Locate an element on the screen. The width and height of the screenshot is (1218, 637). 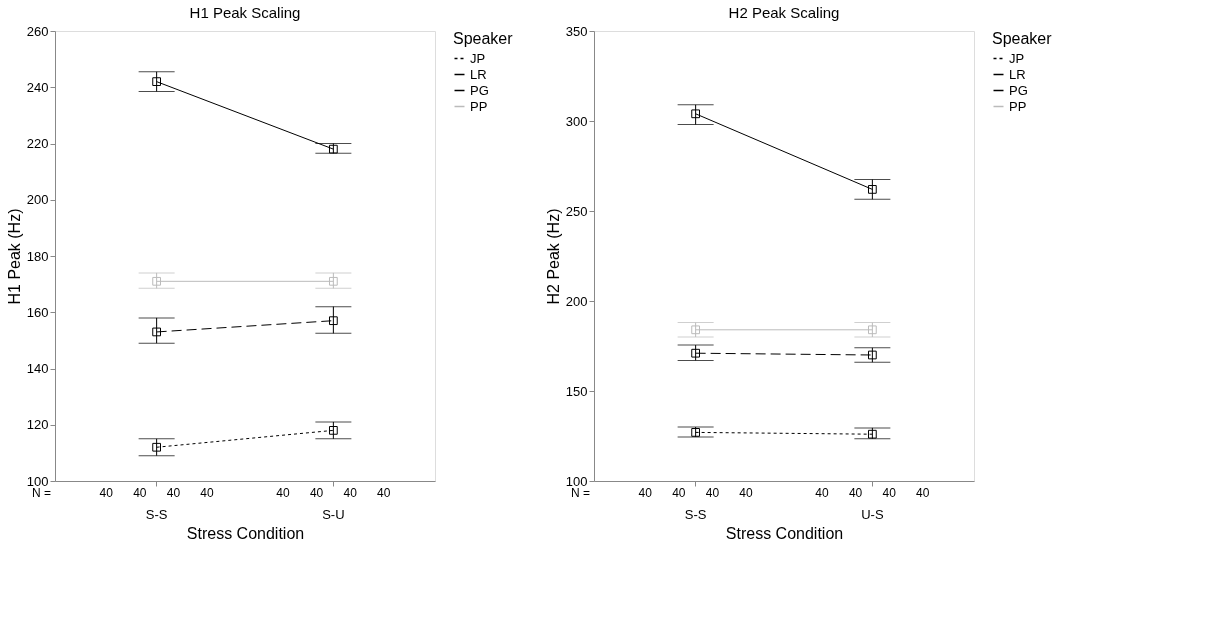
x-tick-label: S-U is located at coordinates (333, 514).